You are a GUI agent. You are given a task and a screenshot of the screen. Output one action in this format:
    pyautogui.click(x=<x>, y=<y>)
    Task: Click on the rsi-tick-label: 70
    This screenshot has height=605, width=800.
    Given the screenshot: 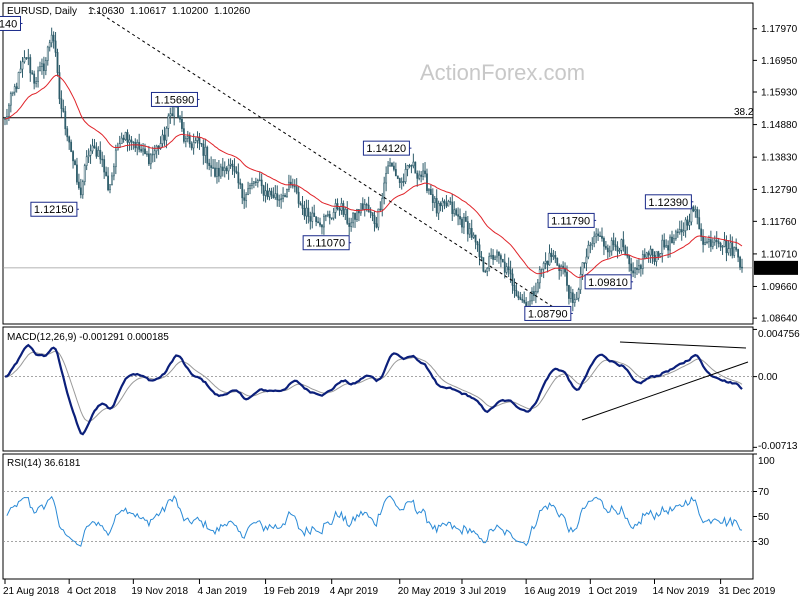 What is the action you would take?
    pyautogui.click(x=764, y=492)
    